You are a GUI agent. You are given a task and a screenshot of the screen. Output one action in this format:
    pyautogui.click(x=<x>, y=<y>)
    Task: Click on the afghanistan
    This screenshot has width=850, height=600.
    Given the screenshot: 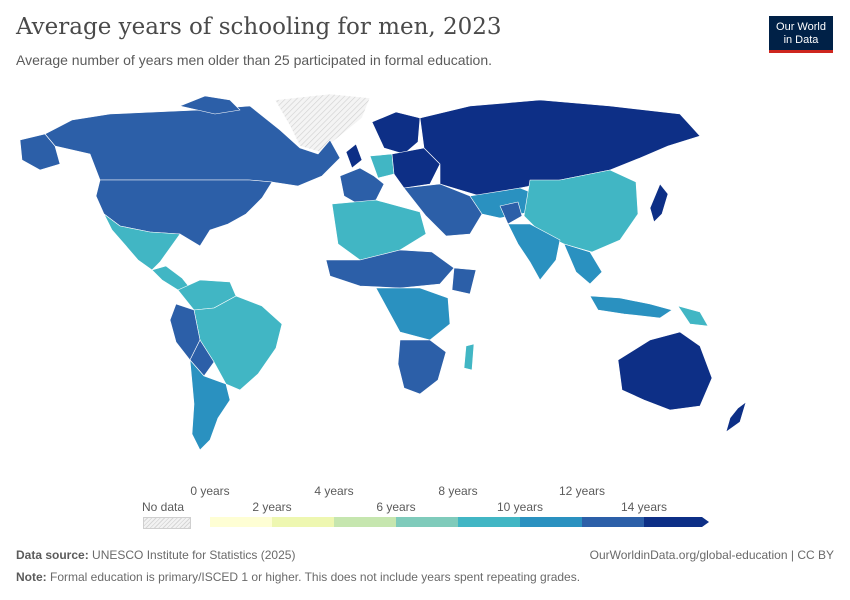 What is the action you would take?
    pyautogui.click(x=511, y=213)
    